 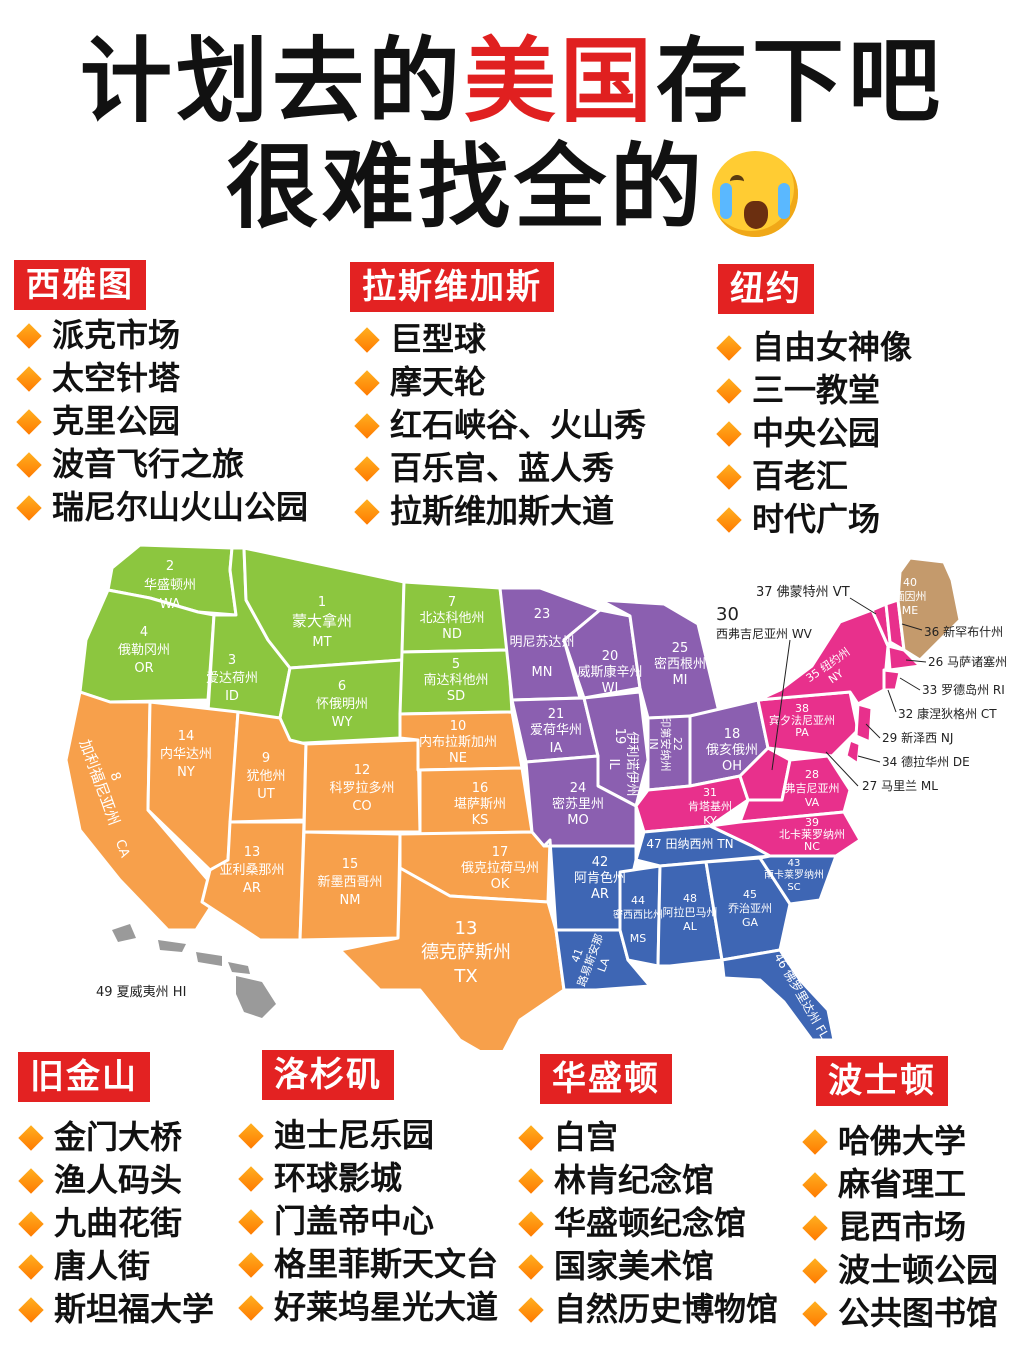 What do you see at coordinates (803, 592) in the screenshot?
I see `callout-vt: 37 佛蒙特州 VT` at bounding box center [803, 592].